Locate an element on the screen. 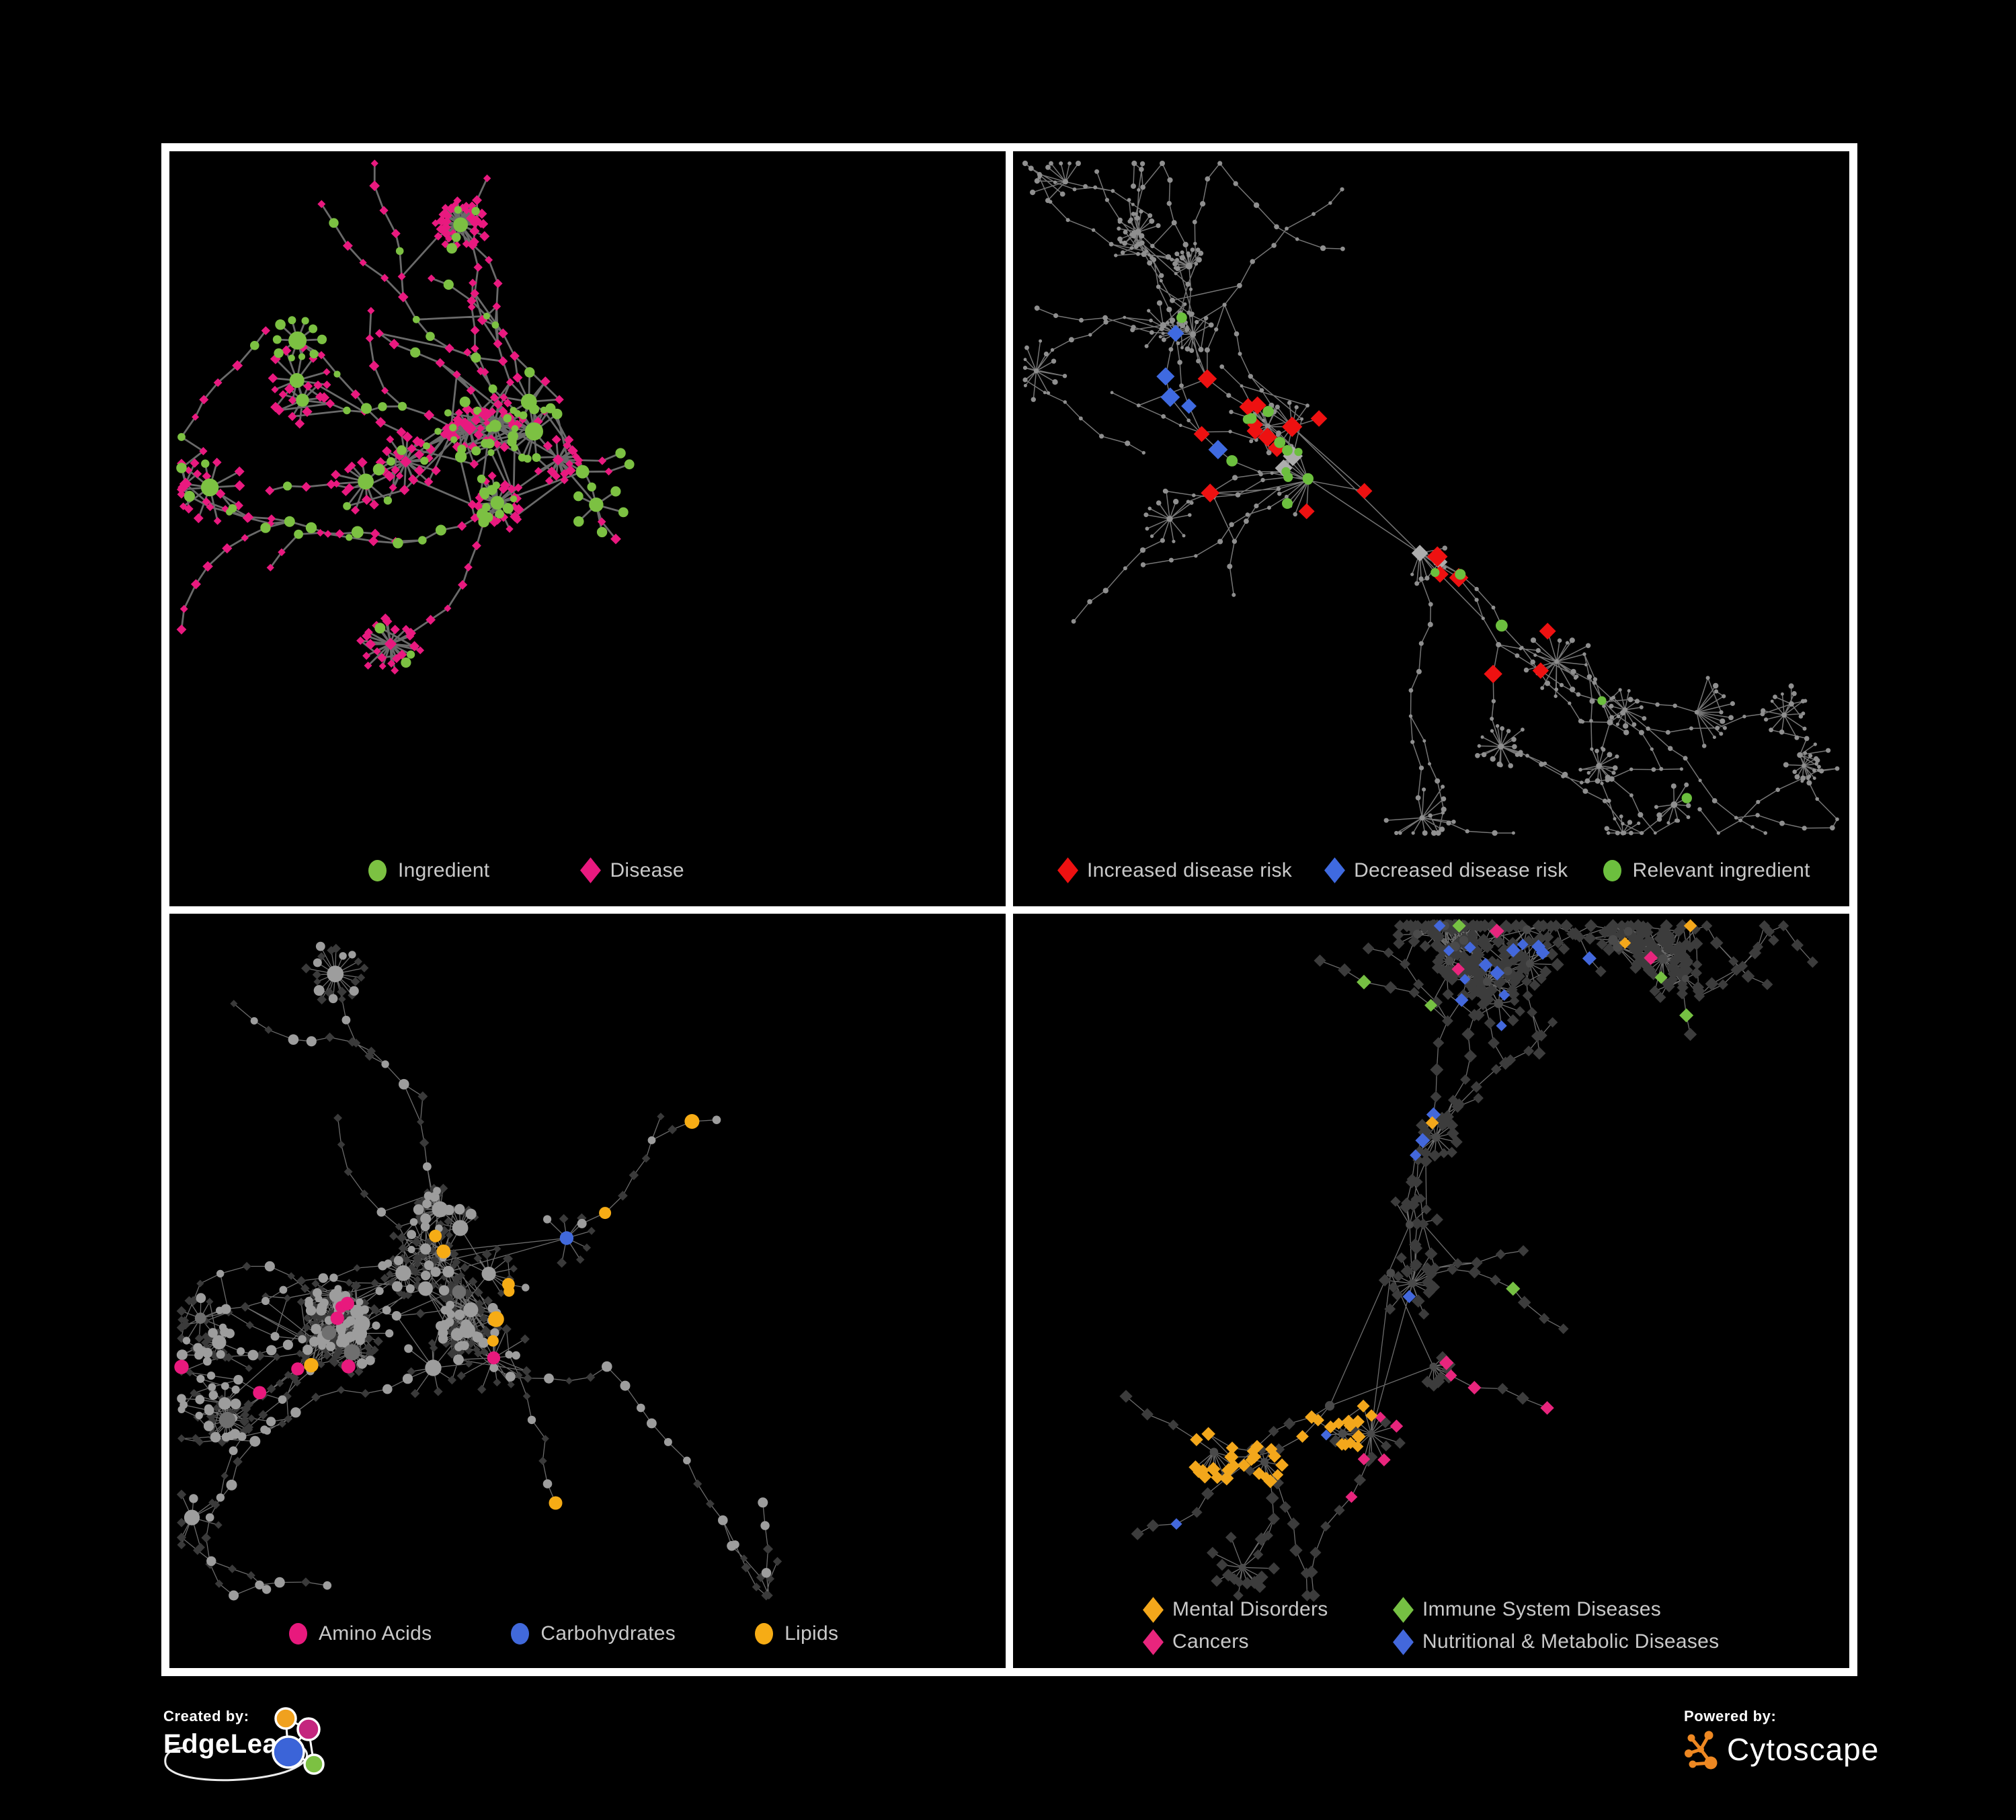 The image size is (2016, 1820). legend-label: Nutritional & Metabolic Diseases is located at coordinates (1571, 1641).